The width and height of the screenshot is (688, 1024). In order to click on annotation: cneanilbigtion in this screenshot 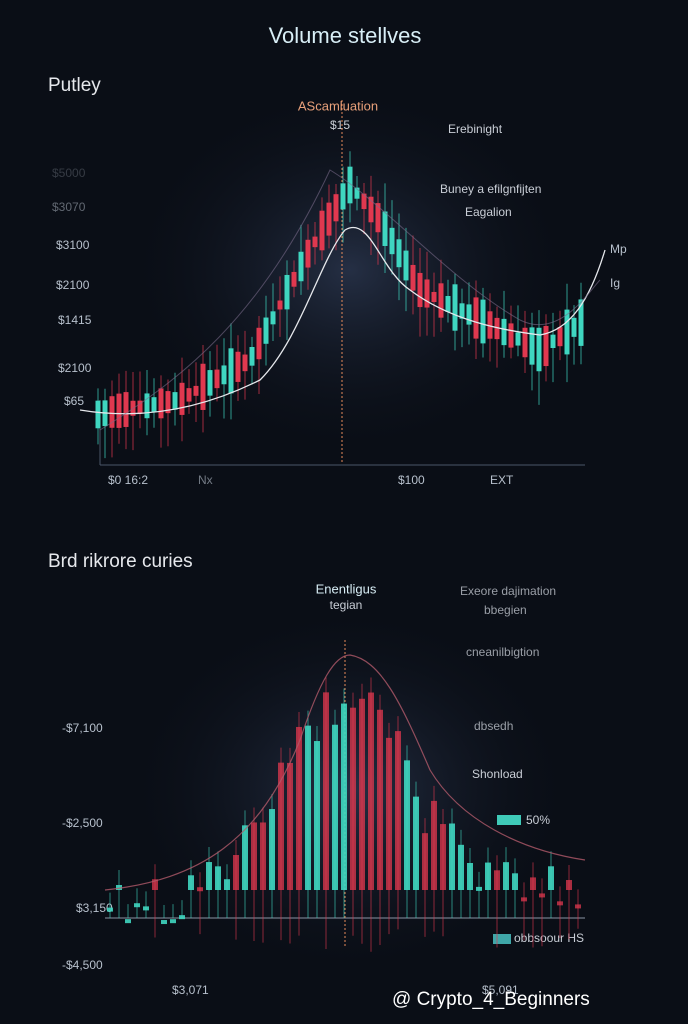, I will do `click(502, 652)`.